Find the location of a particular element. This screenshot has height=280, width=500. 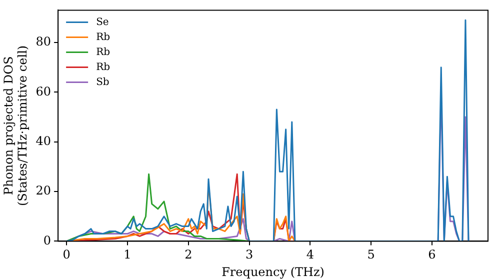

y-tick-label: 20 is located at coordinates (44, 191).